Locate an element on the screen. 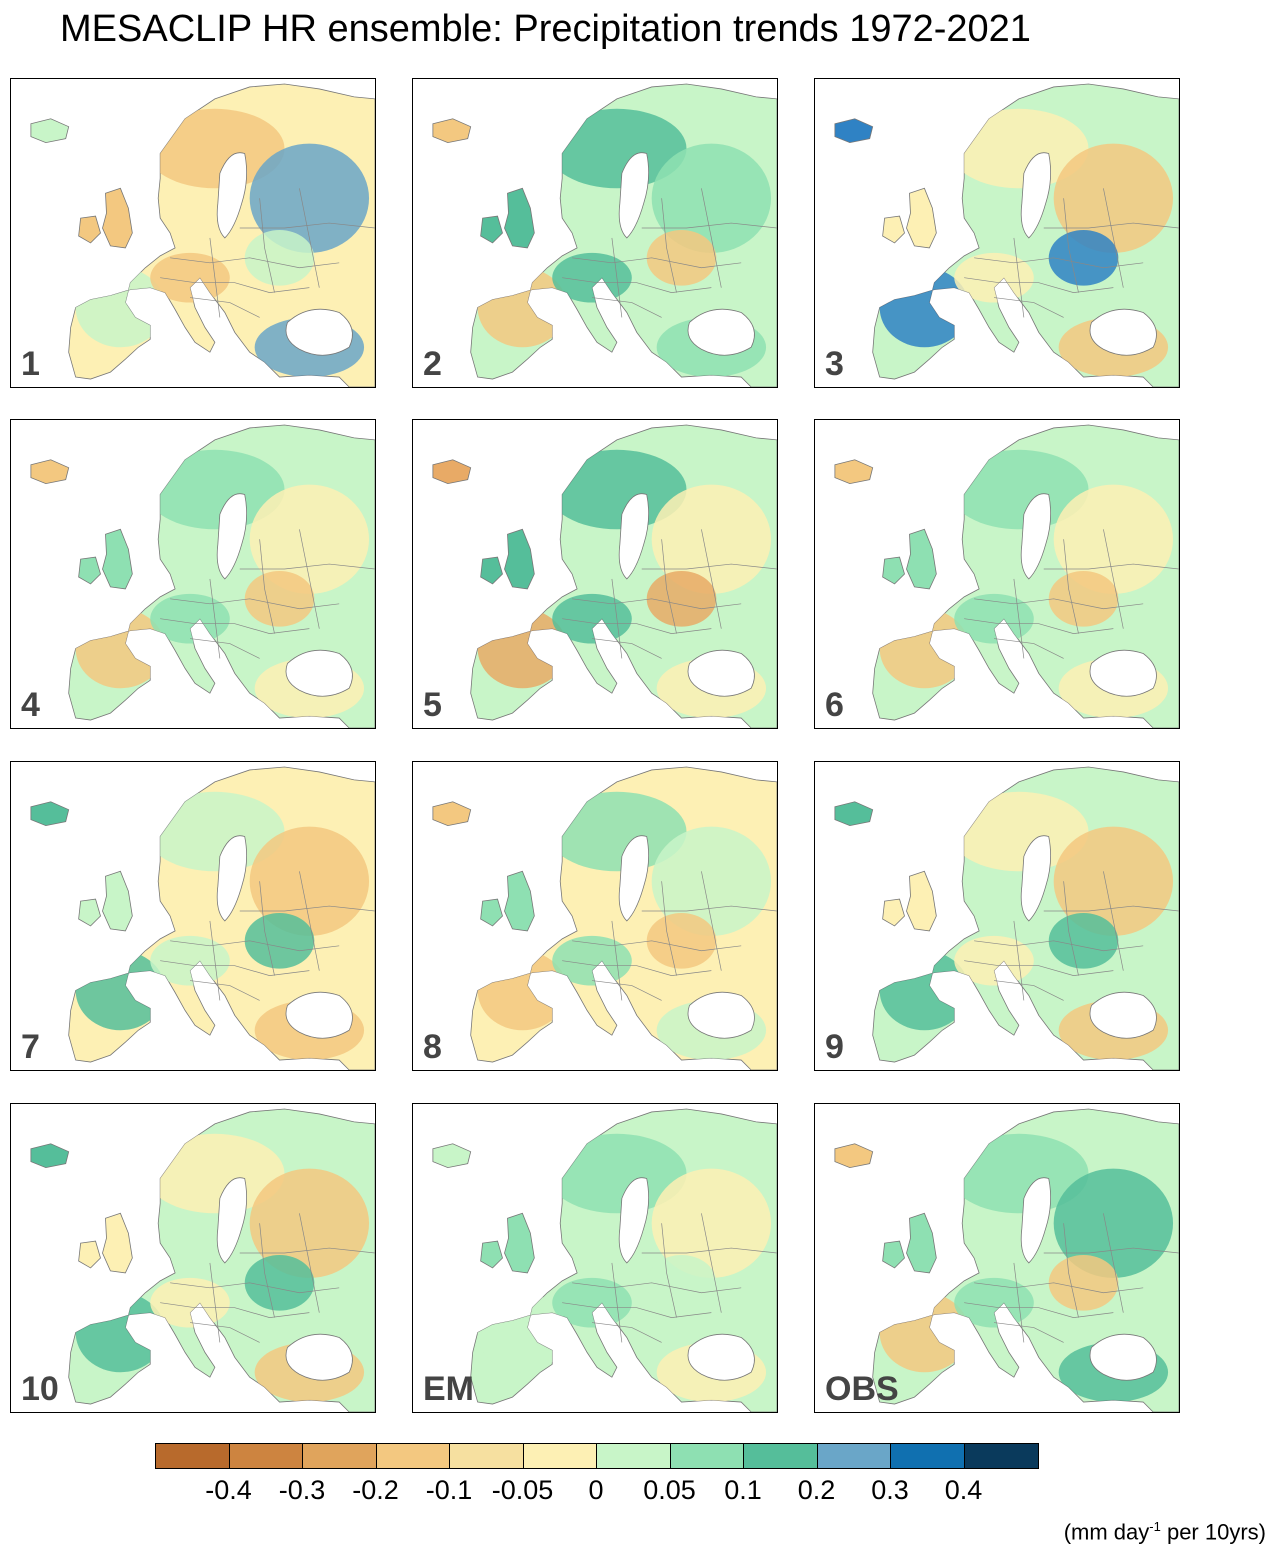 This screenshot has width=1278, height=1548. panel-label: 6 is located at coordinates (834, 705).